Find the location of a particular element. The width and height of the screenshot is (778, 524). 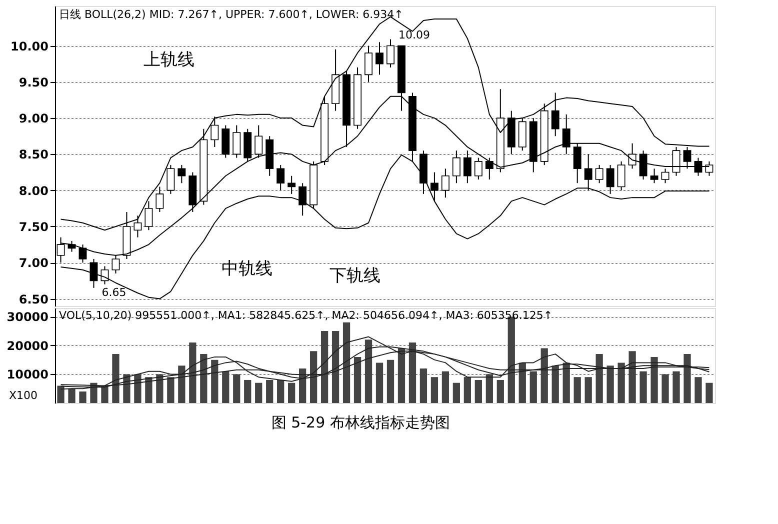

y-tick-label: 9.00 is located at coordinates (33, 119).